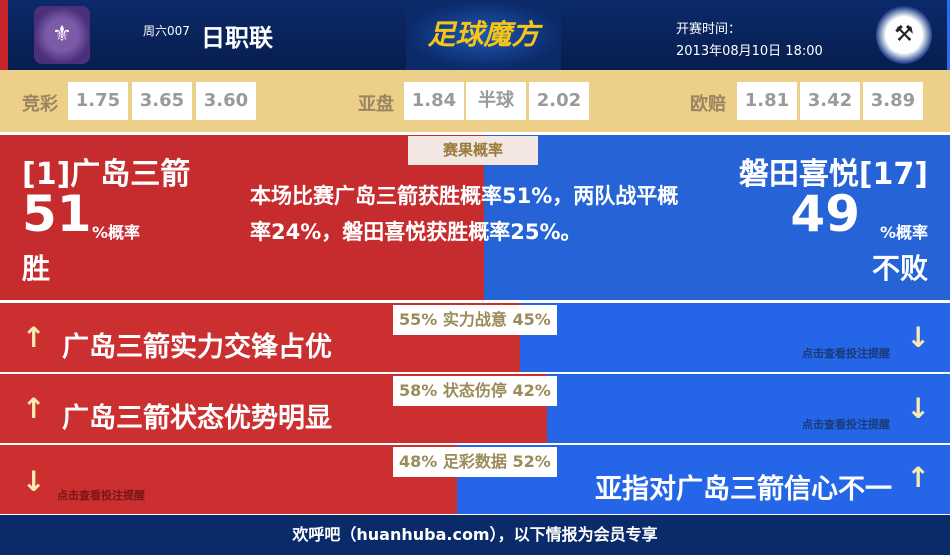 The width and height of the screenshot is (950, 555). Describe the element at coordinates (475, 408) in the screenshot. I see `analysis-row-form: ↑ 广岛三箭状态优势明显 58% 状态伤停 42% 点击查看投注提醒 ↓` at that location.